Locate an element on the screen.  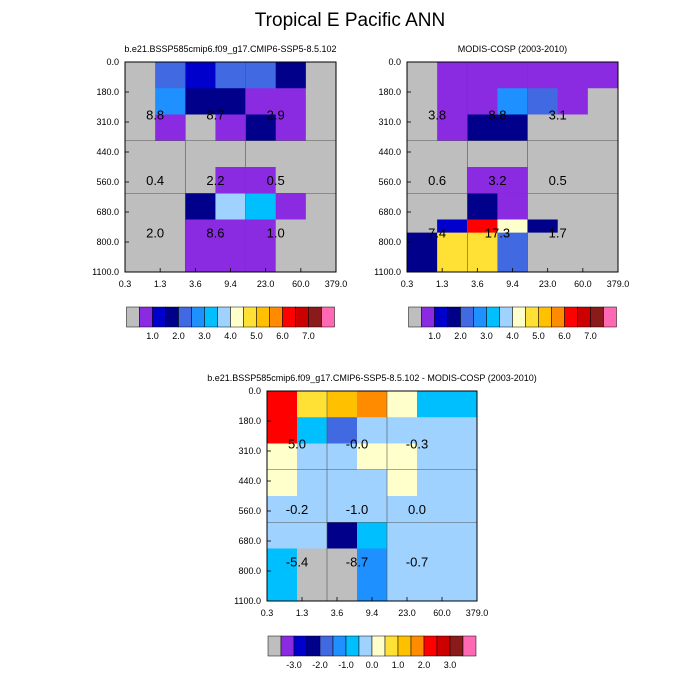
colorbar: 1.0 2.0 3.0 4.0 5.0 6.0 7.0 is located at coordinates (230, 323).